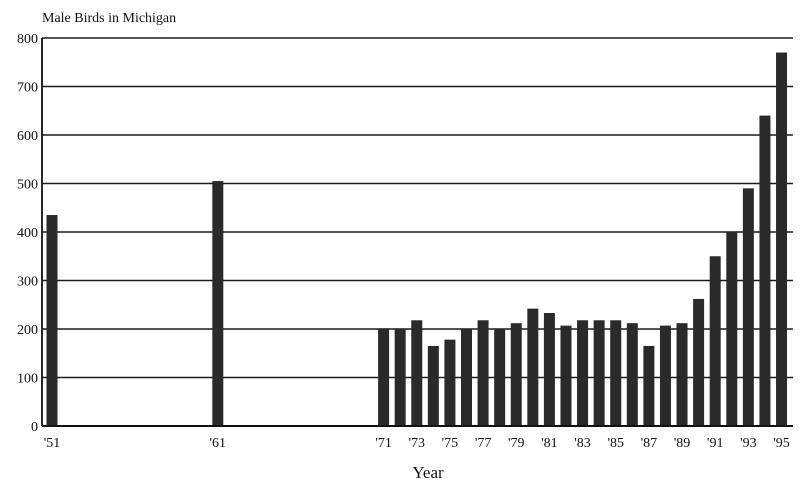  I want to click on x-tick-label: '89, so click(682, 443).